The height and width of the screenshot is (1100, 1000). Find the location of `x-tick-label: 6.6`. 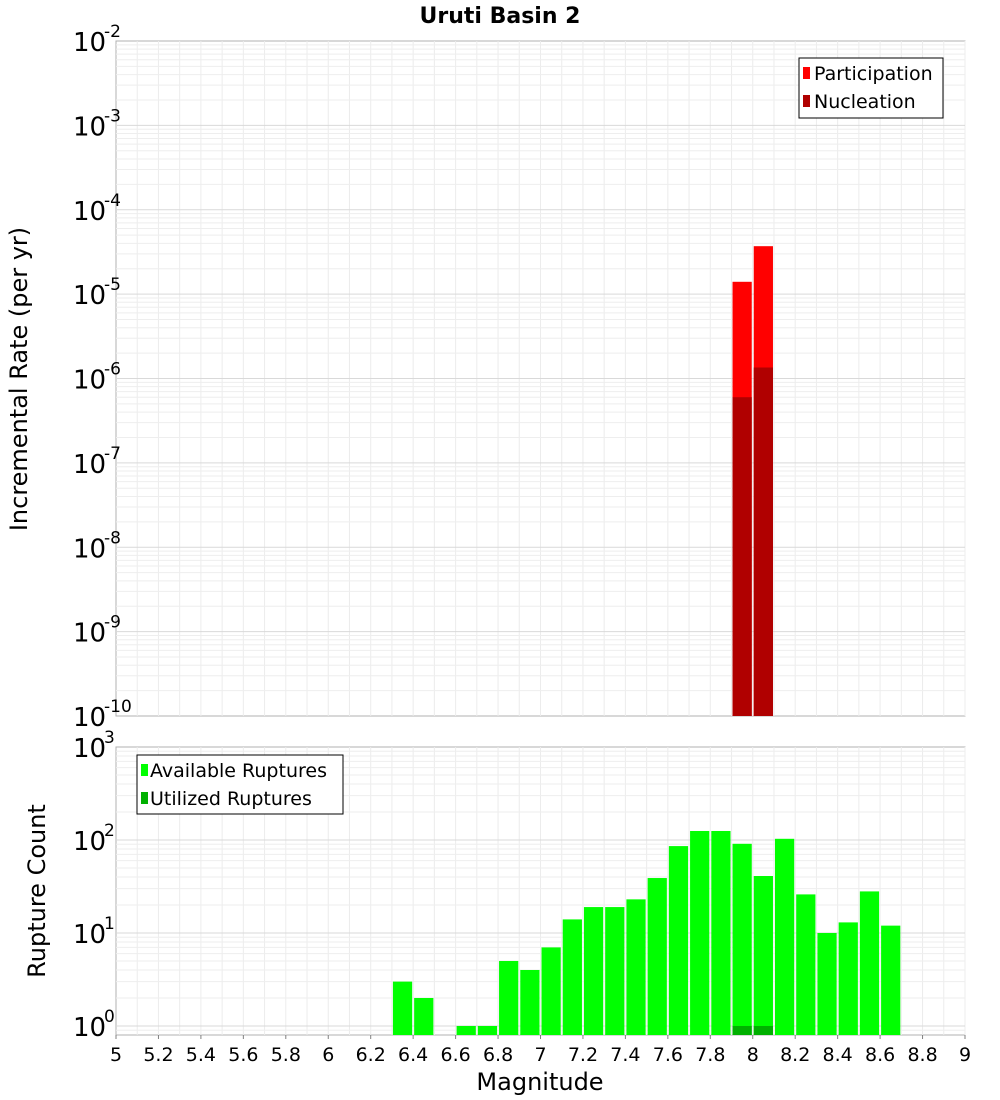

x-tick-label: 6.6 is located at coordinates (455, 1055).